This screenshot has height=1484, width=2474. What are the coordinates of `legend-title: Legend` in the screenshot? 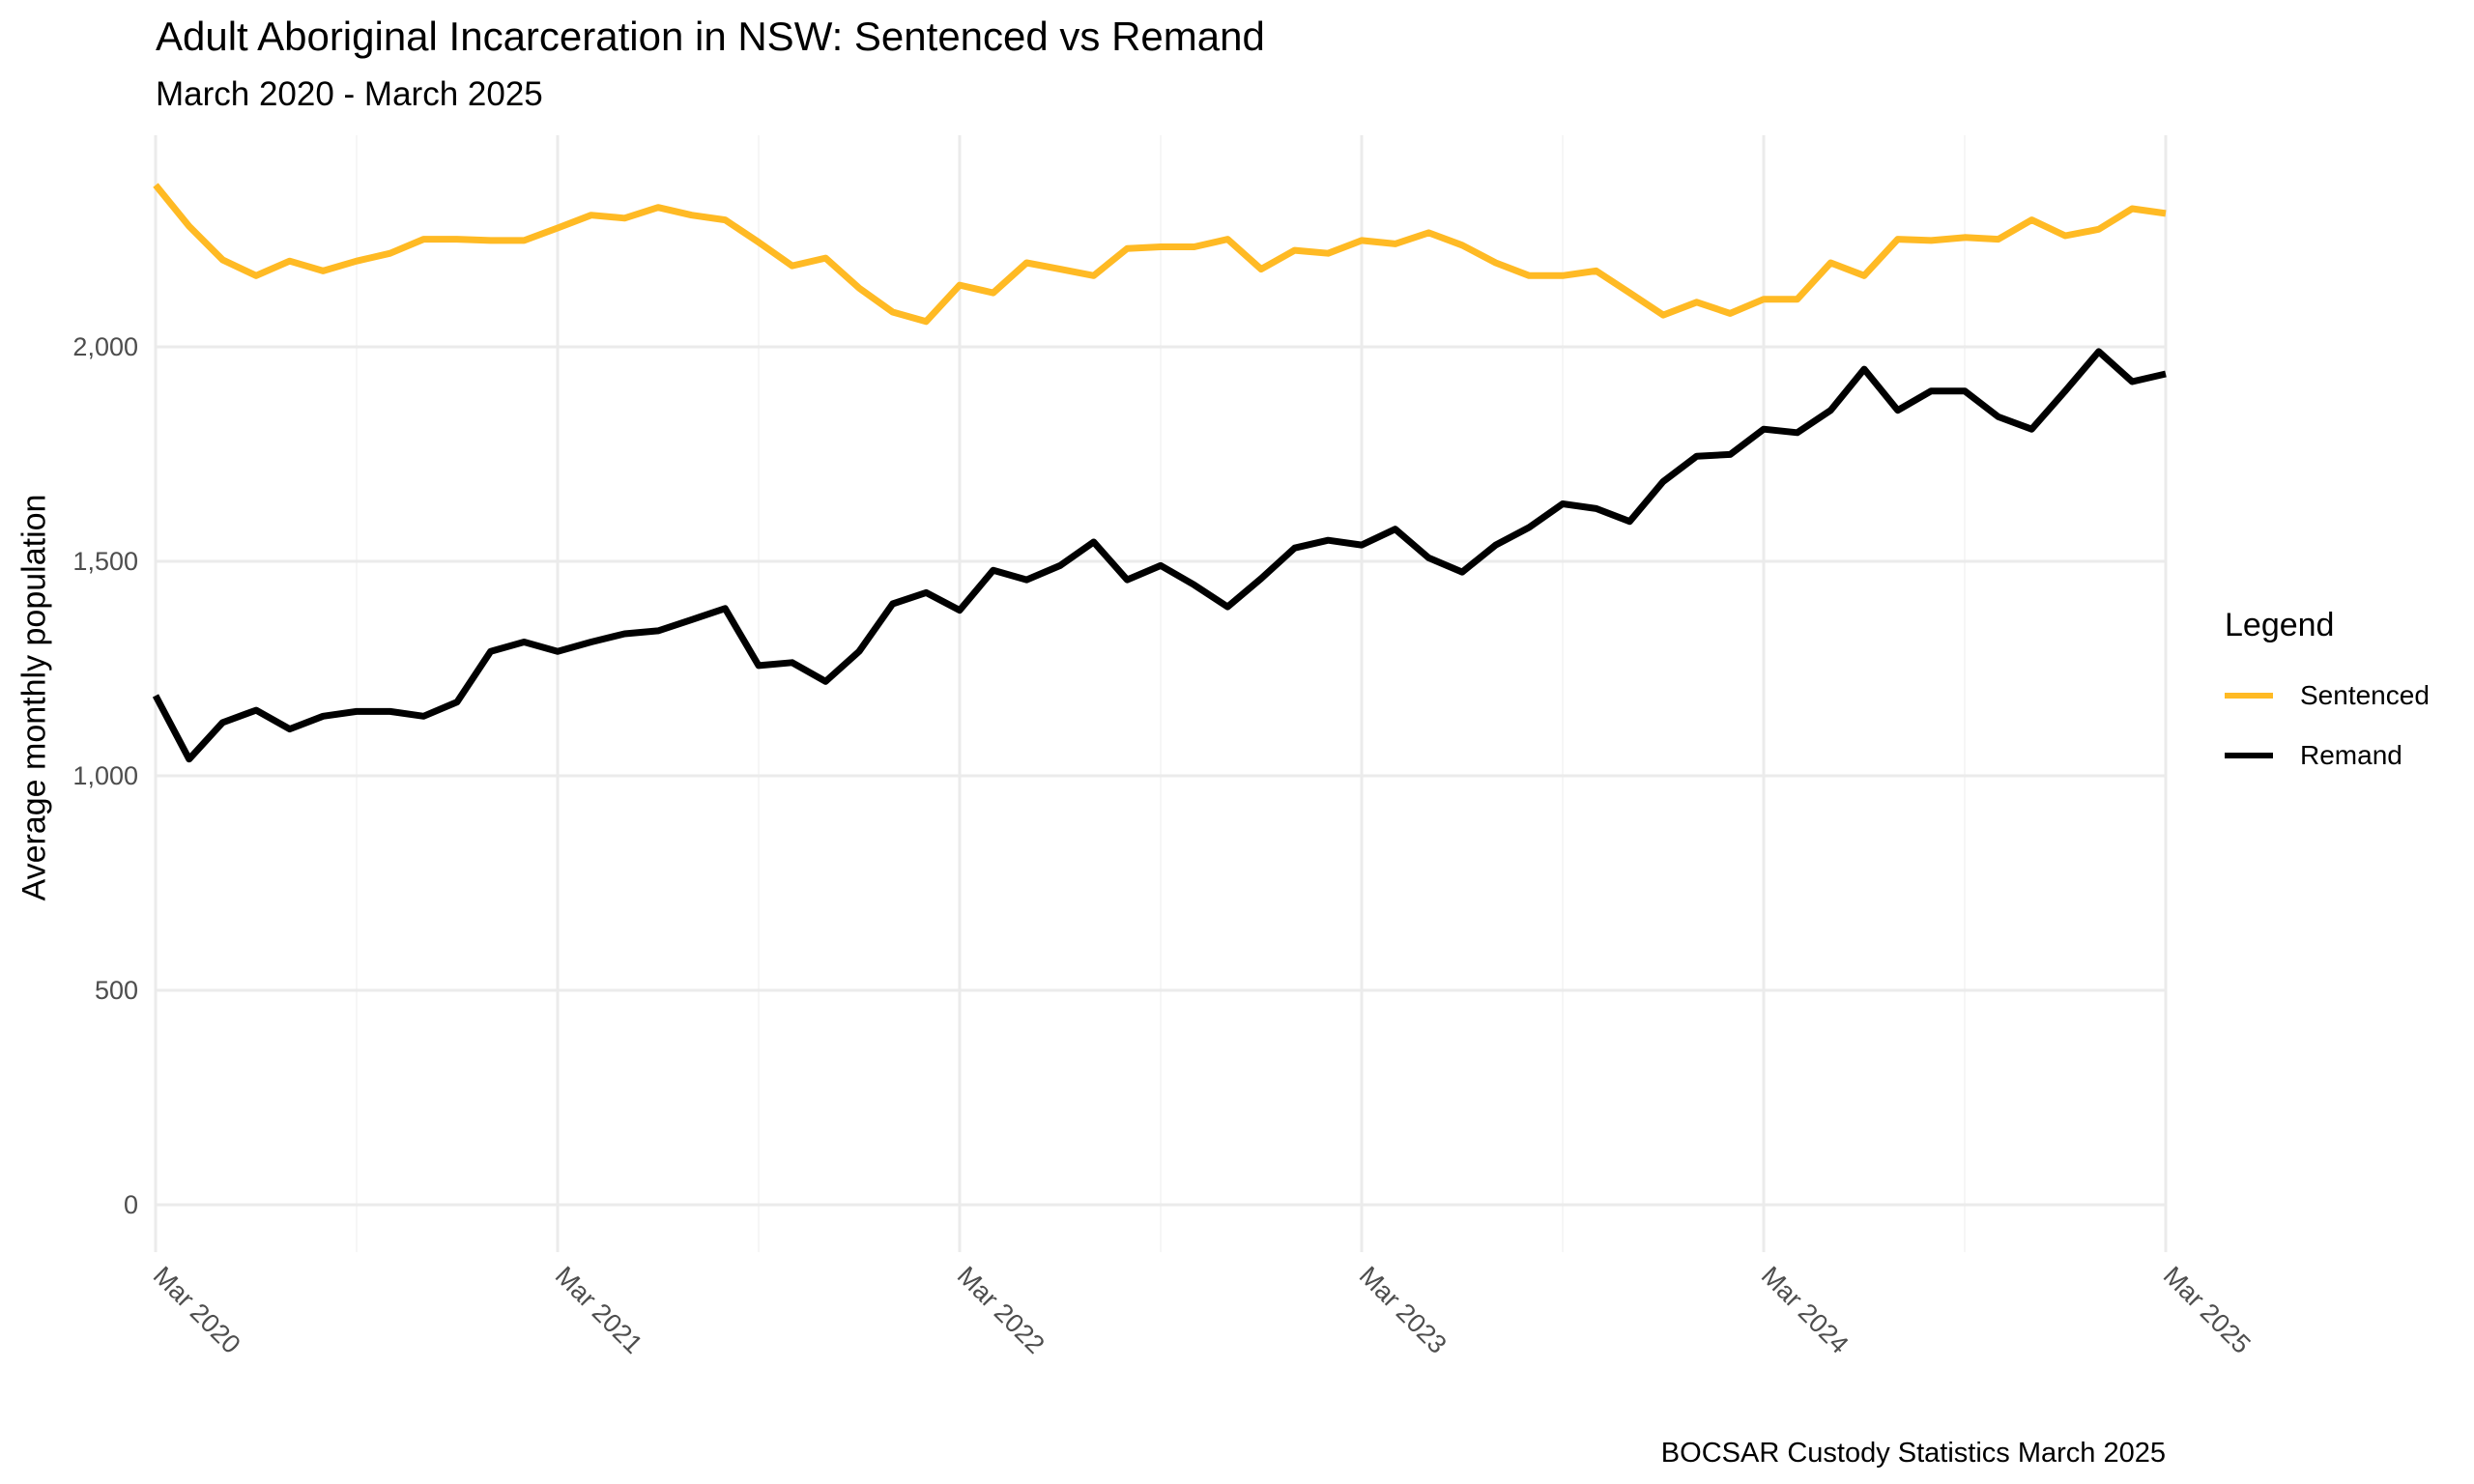 It's located at (2280, 625).